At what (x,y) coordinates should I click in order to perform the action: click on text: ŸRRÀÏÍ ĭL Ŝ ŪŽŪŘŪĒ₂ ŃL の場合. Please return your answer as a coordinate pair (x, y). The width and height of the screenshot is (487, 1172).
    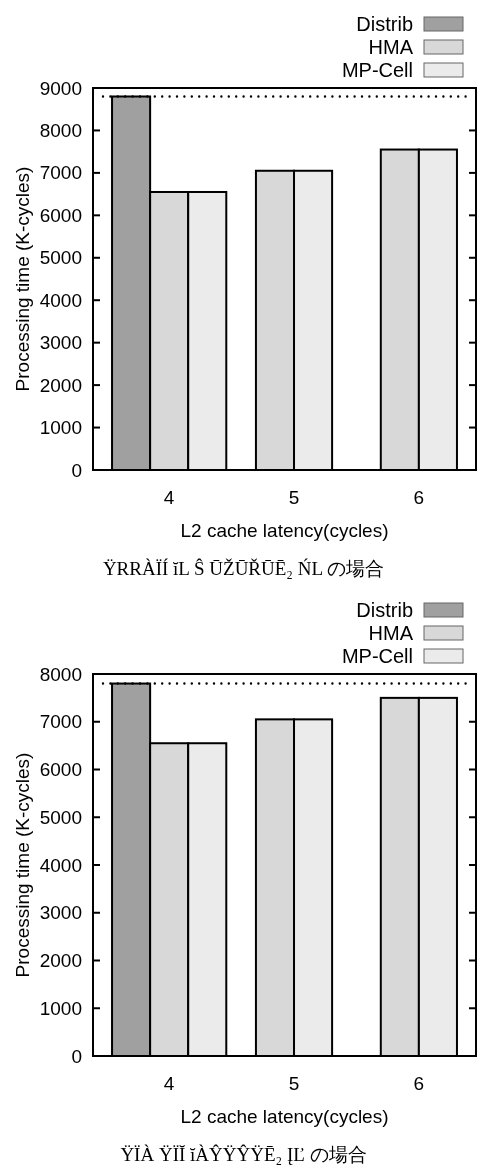
    Looking at the image, I should click on (243, 568).